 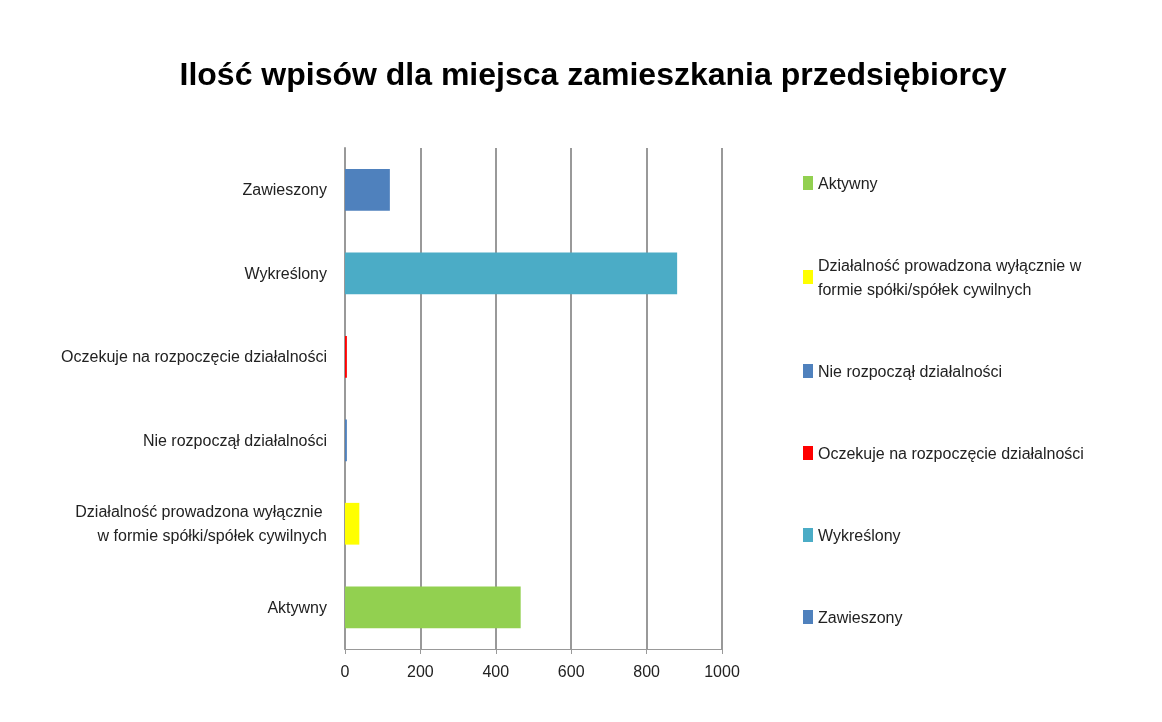 What do you see at coordinates (860, 617) in the screenshot?
I see `legend-label: Zawieszony` at bounding box center [860, 617].